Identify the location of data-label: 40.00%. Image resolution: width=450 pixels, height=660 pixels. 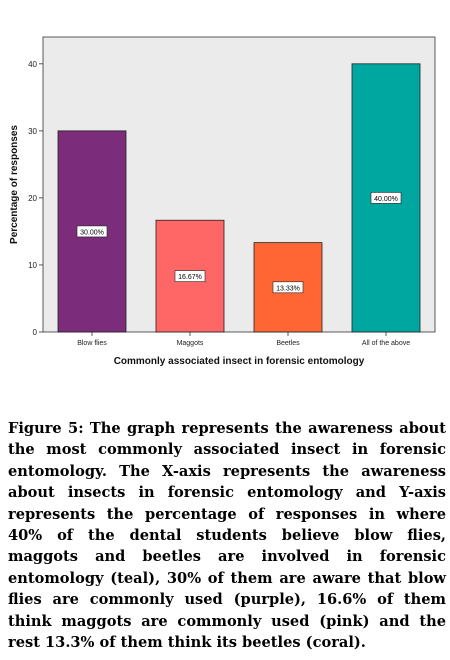
(386, 199).